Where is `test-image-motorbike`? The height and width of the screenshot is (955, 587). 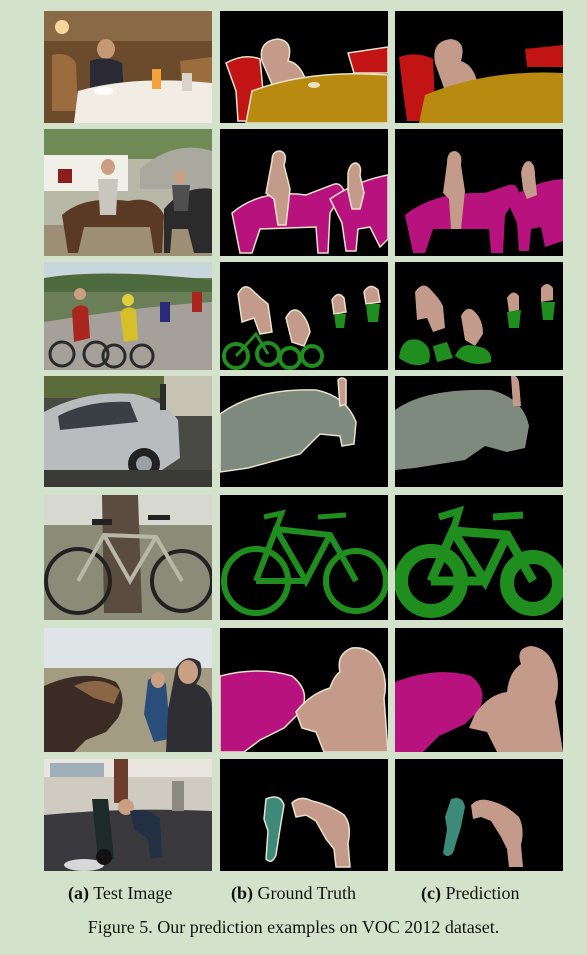 test-image-motorbike is located at coordinates (128, 815).